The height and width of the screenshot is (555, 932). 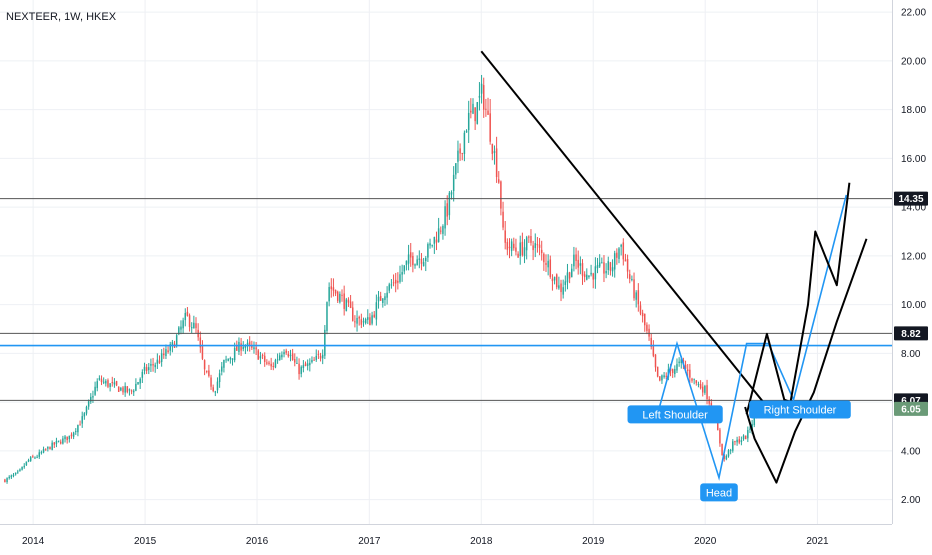 I want to click on x-tick-label: 2020, so click(x=705, y=541).